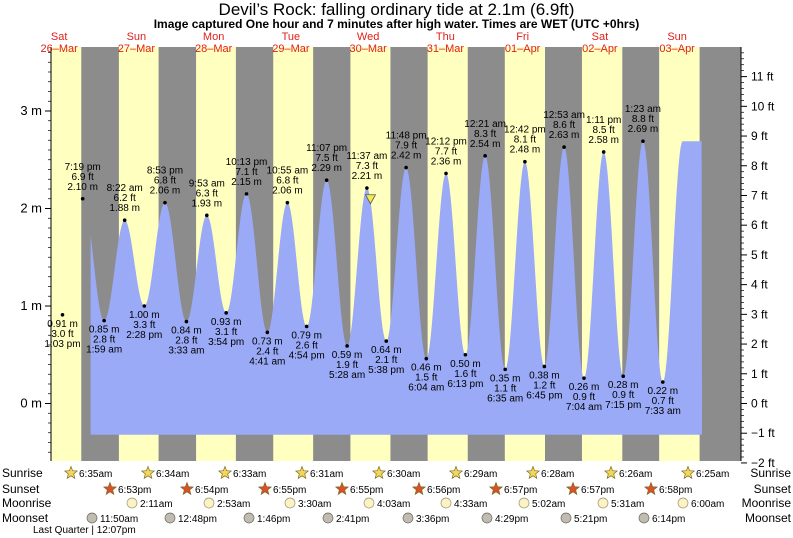  Describe the element at coordinates (643, 119) in the screenshot. I see `tide-label: 8.8 ft` at that location.